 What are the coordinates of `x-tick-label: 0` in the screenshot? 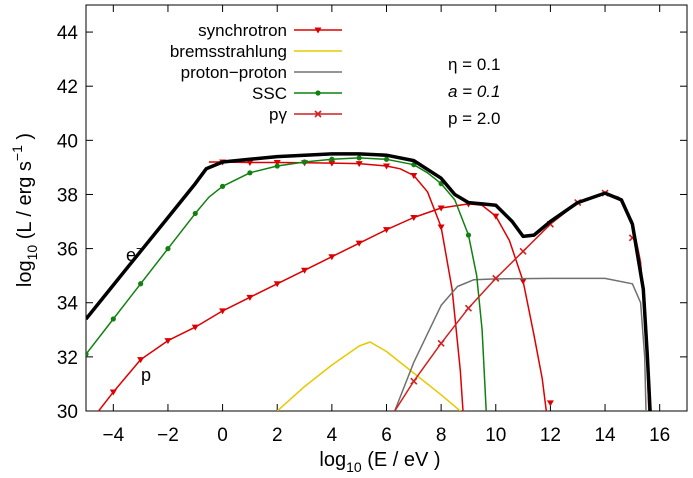 It's located at (222, 435).